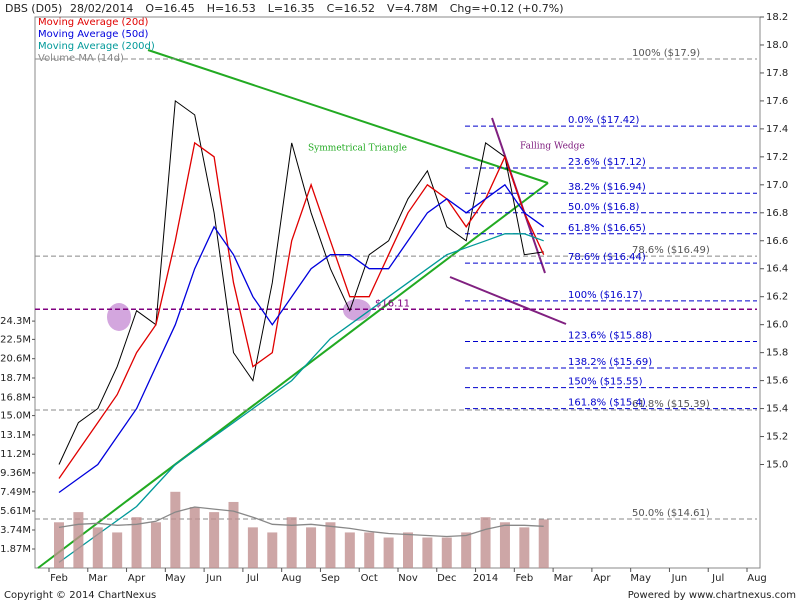 The image size is (800, 604). I want to click on y-tick-label: 15.2, so click(777, 437).